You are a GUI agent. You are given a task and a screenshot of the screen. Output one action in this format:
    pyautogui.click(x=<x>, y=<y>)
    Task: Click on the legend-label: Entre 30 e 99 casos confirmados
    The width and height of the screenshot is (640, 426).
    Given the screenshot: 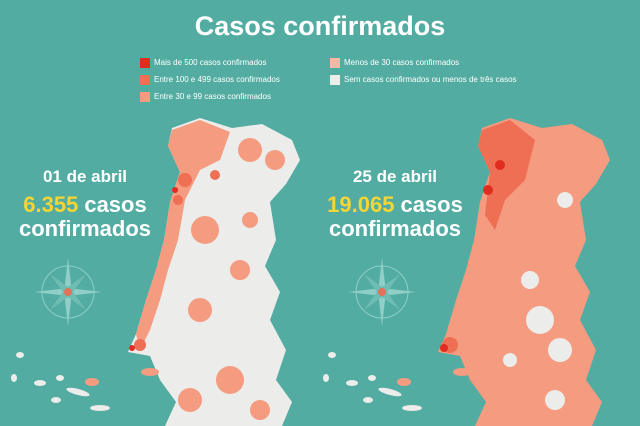 What is the action you would take?
    pyautogui.click(x=212, y=96)
    